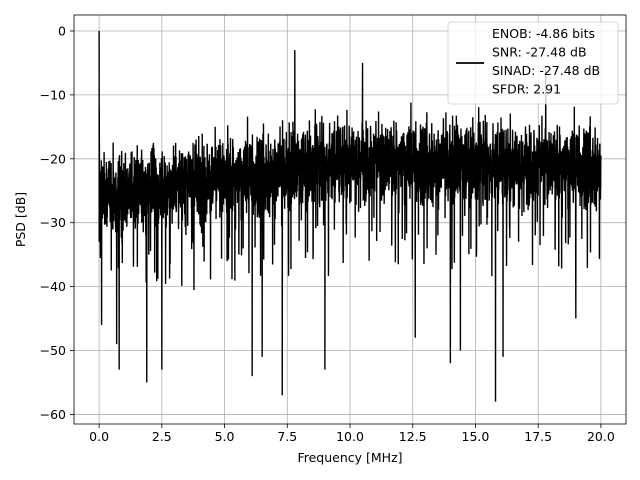 Image resolution: width=640 pixels, height=480 pixels. Describe the element at coordinates (349, 457) in the screenshot. I see `x-axis-label: Frequency [MHz]` at that location.